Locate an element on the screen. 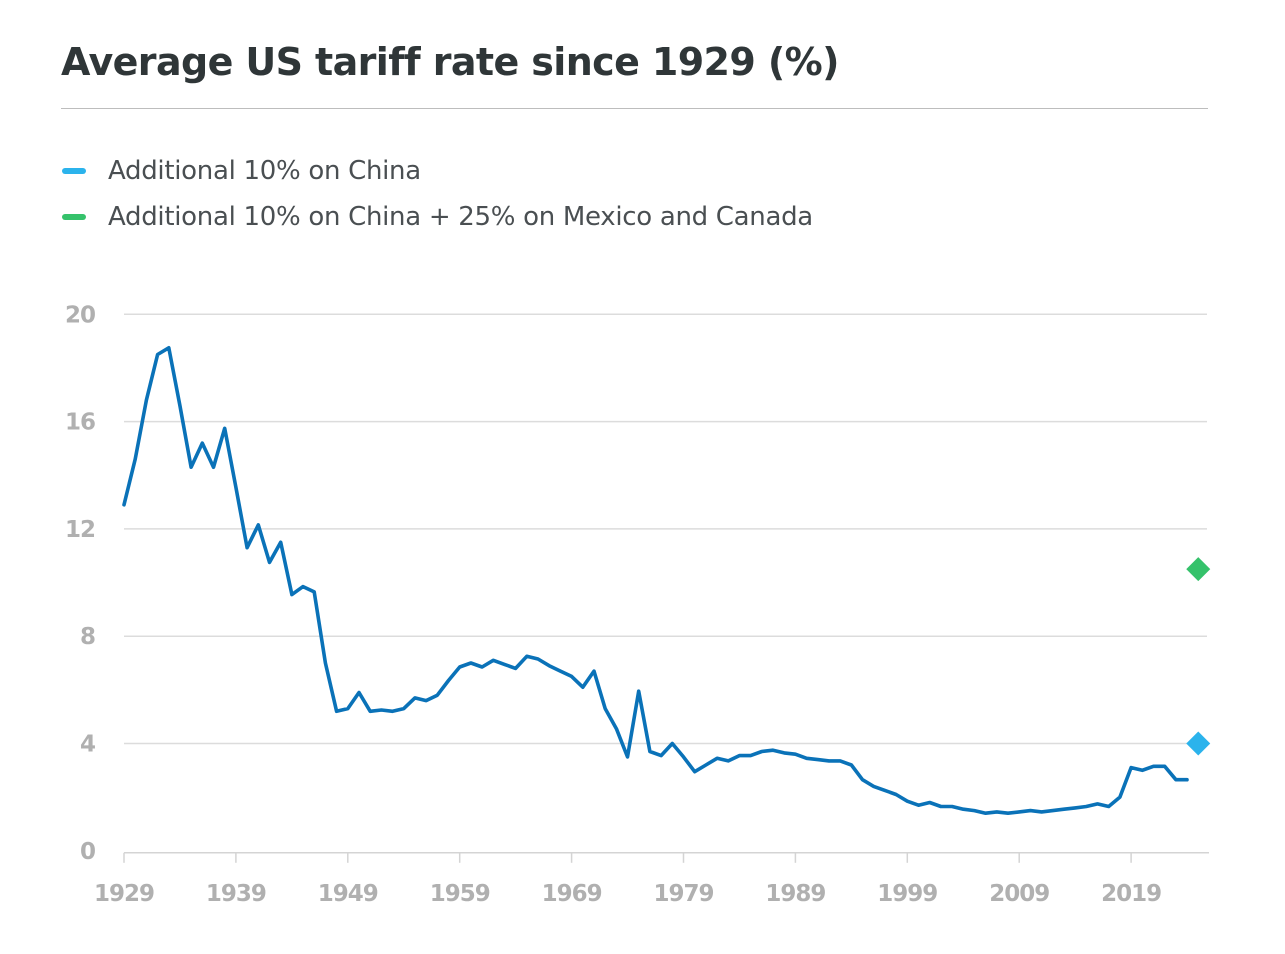 The image size is (1285, 954). chart-title: Average US tariff rate since 1929 (%) is located at coordinates (450, 62).